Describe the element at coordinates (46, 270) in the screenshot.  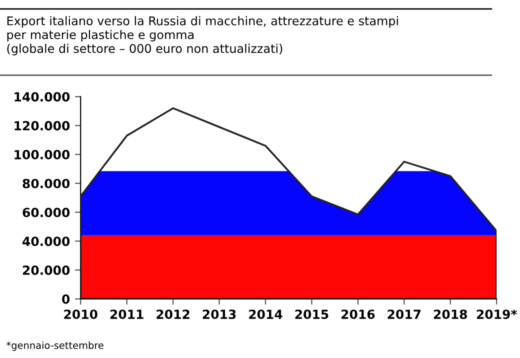
I see `y-tick-label: 20.000` at that location.